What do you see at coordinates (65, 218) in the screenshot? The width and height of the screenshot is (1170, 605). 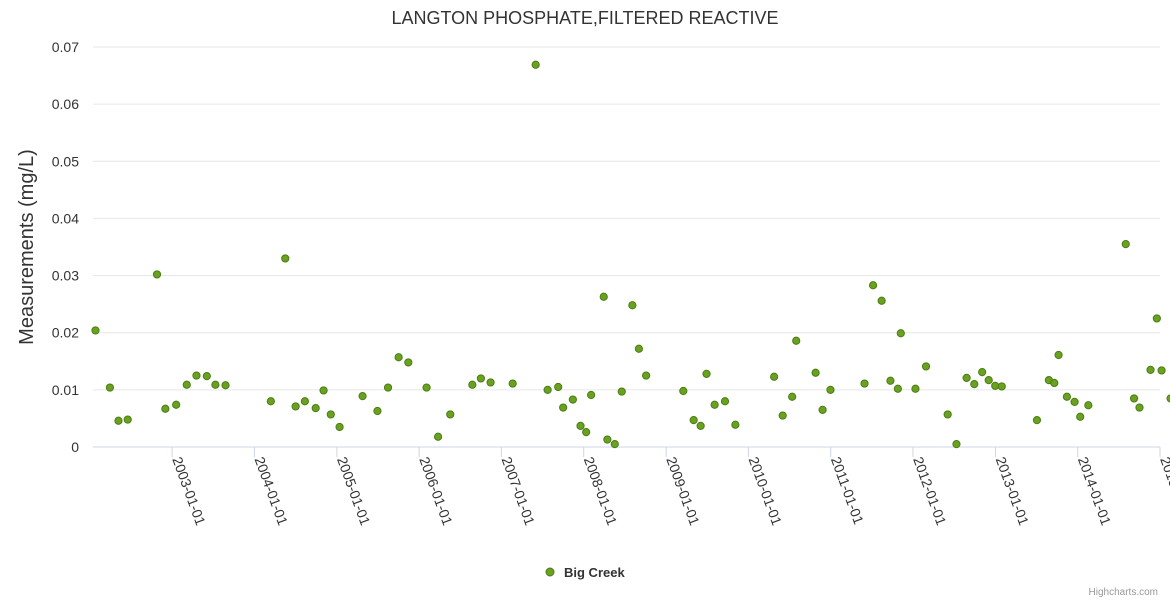 I see `y-tick-label: 0.04` at bounding box center [65, 218].